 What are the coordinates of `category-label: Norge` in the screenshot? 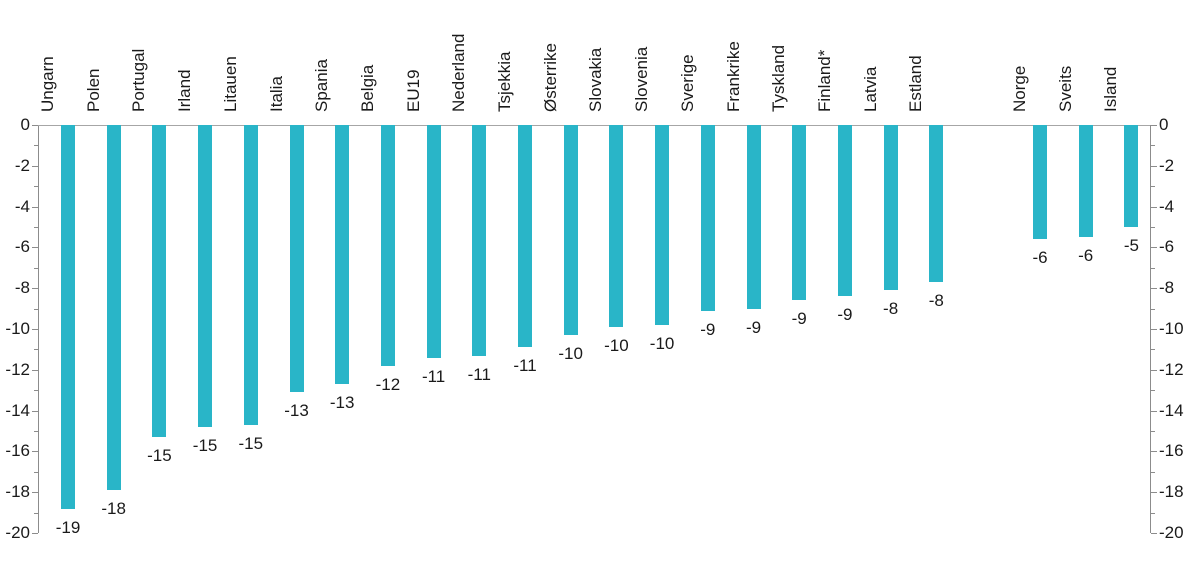 It's located at (1019, 88).